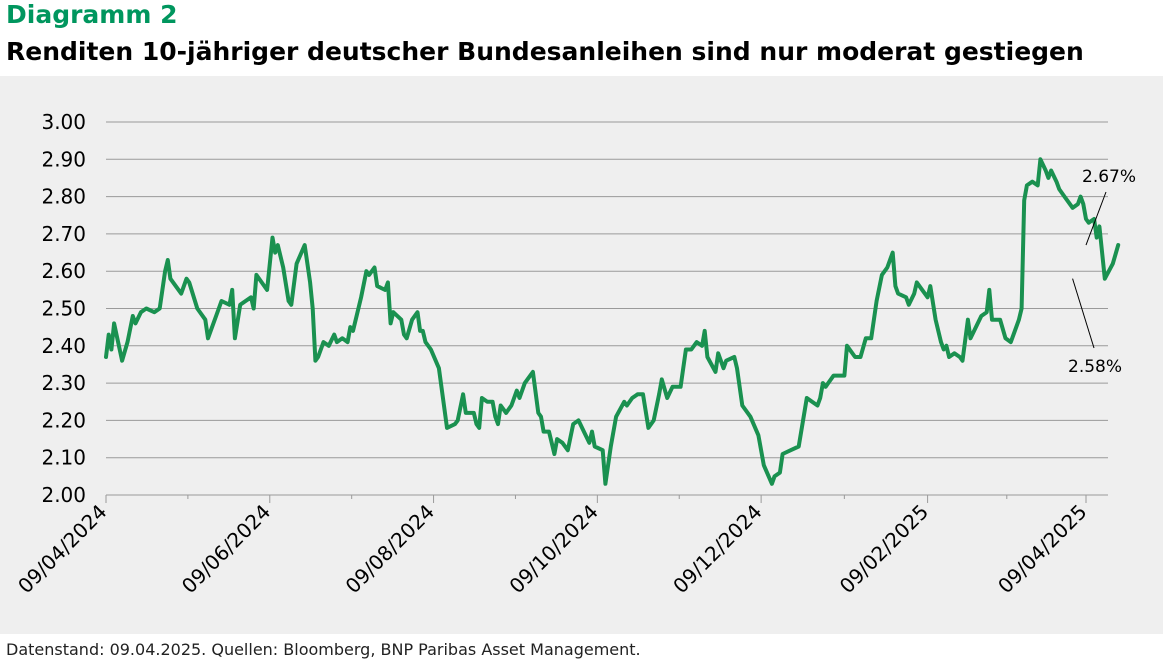  Describe the element at coordinates (63, 271) in the screenshot. I see `y-tick-label: 2.60` at that location.